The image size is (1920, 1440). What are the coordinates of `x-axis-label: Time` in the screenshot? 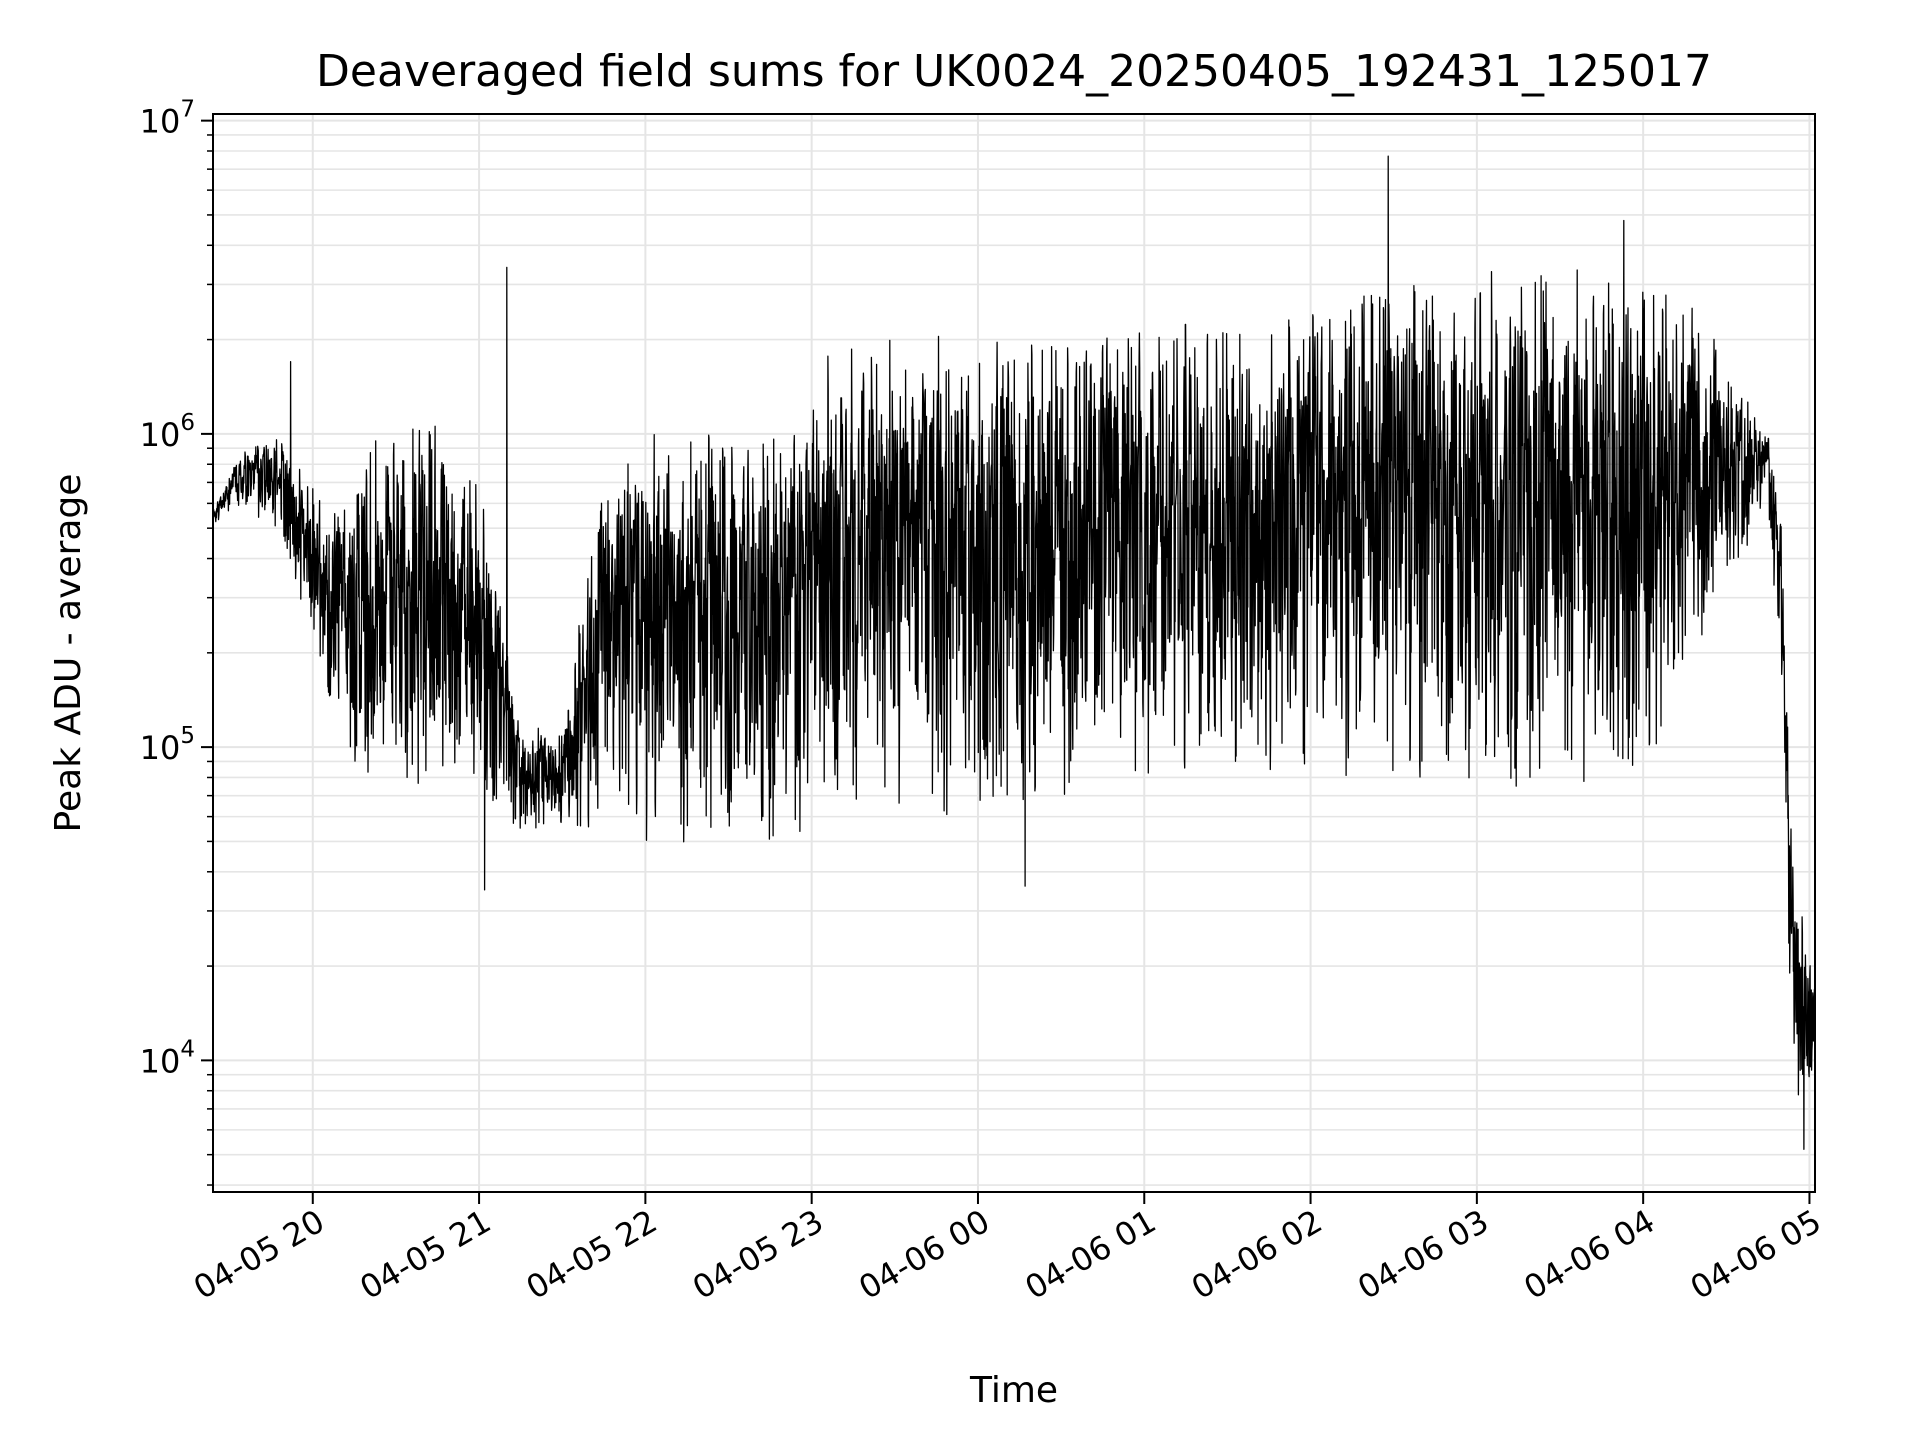 It's located at (1013, 1390).